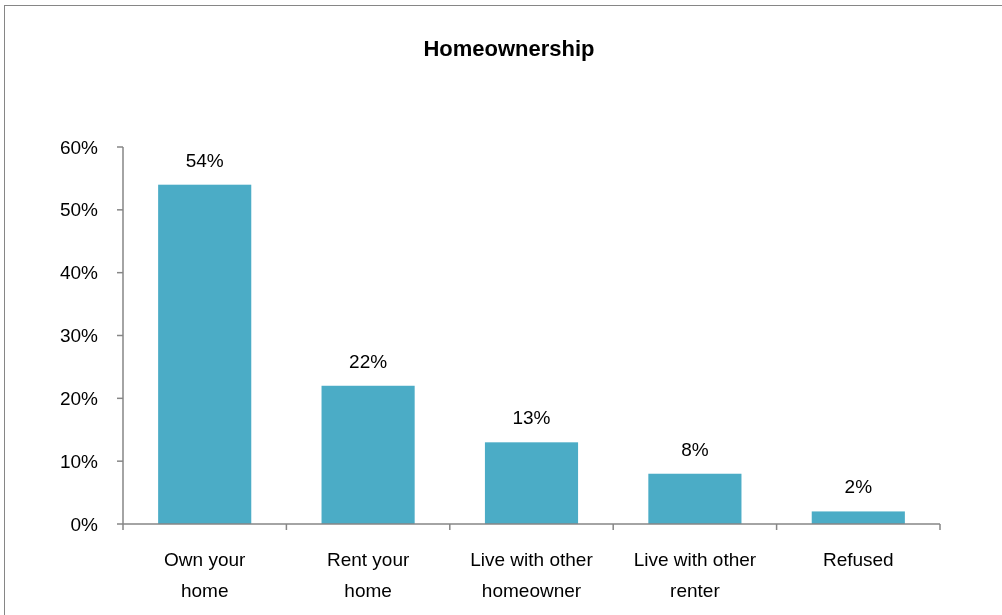  Describe the element at coordinates (858, 559) in the screenshot. I see `x-tick-label: Refused` at that location.